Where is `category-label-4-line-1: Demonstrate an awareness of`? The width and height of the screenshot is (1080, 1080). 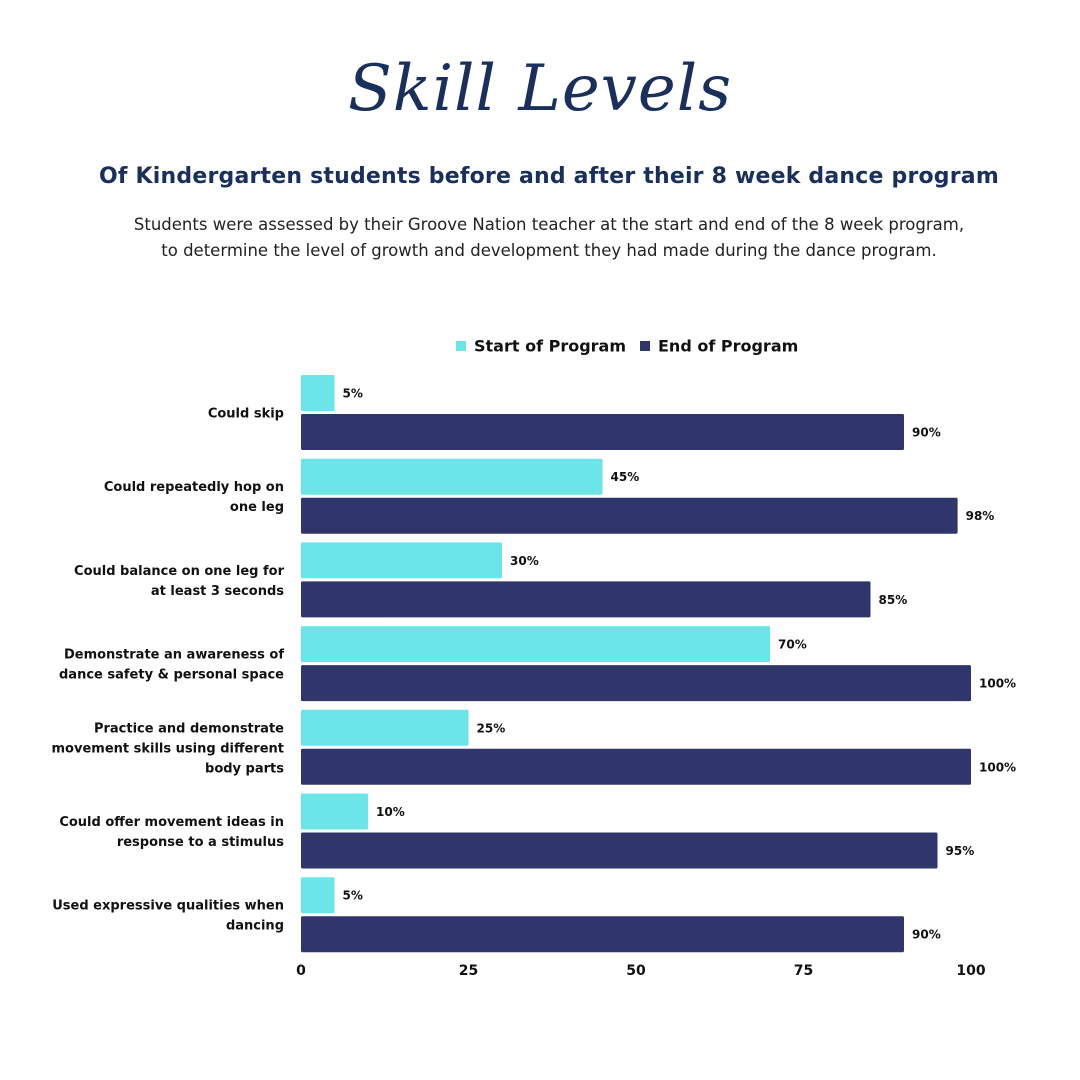 category-label-4-line-1: Demonstrate an awareness of is located at coordinates (174, 655).